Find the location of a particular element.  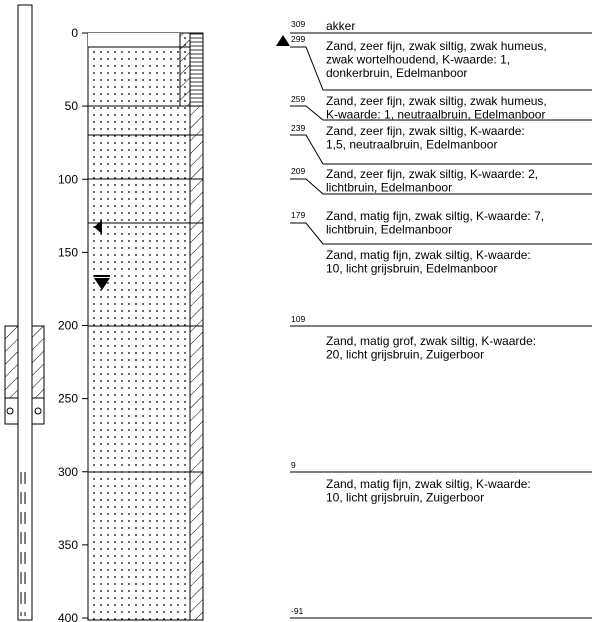

layer-description-line: Zand, matig grof, zwak siltig, K-waarde: is located at coordinates (431, 341).